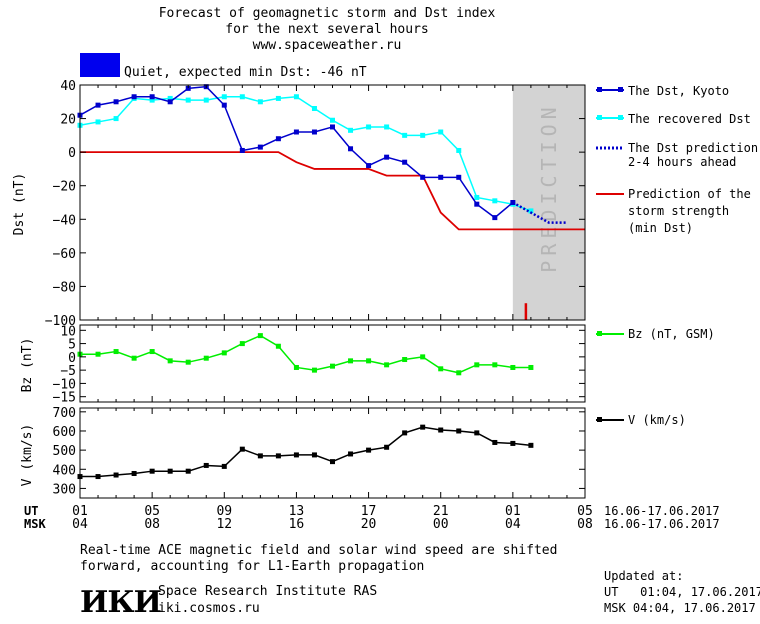  Describe the element at coordinates (27, 365) in the screenshot. I see `bz-ylabel: Bz (nT)` at that location.